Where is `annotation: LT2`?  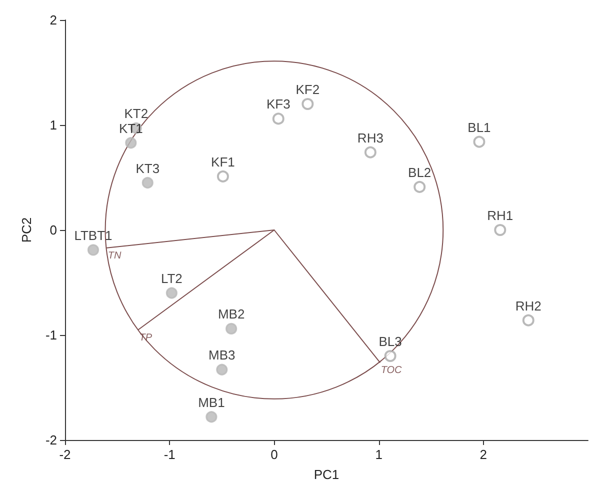 annotation: LT2 is located at coordinates (171, 278).